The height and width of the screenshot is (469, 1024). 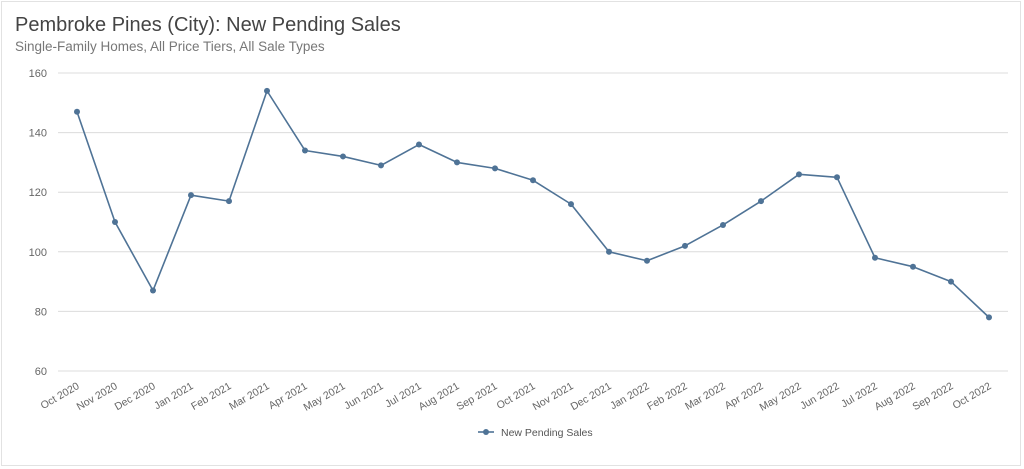 I want to click on x-tick-label: Dec 2021, so click(x=591, y=396).